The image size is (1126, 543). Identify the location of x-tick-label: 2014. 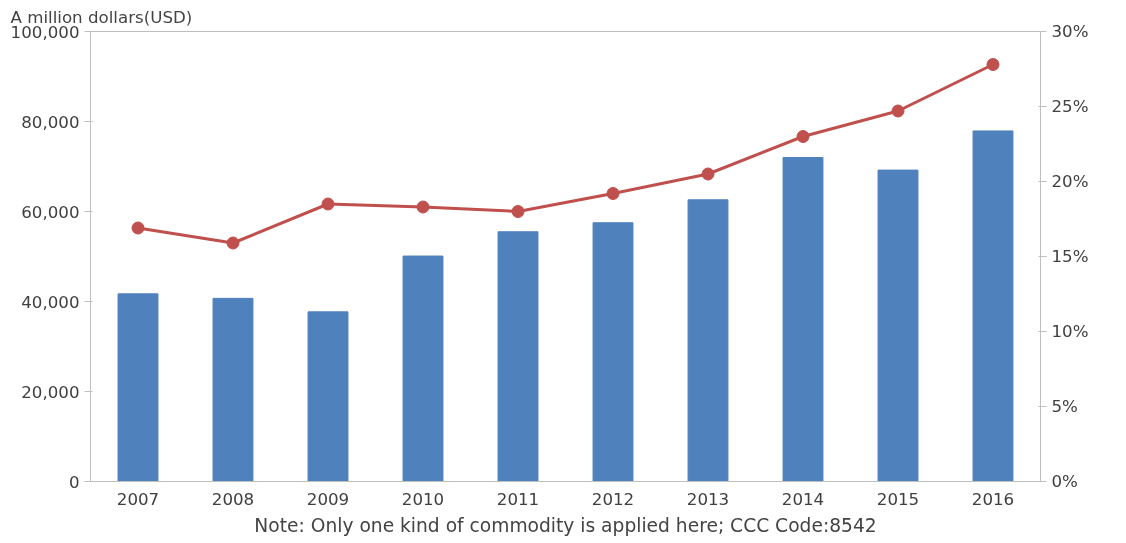
(803, 499).